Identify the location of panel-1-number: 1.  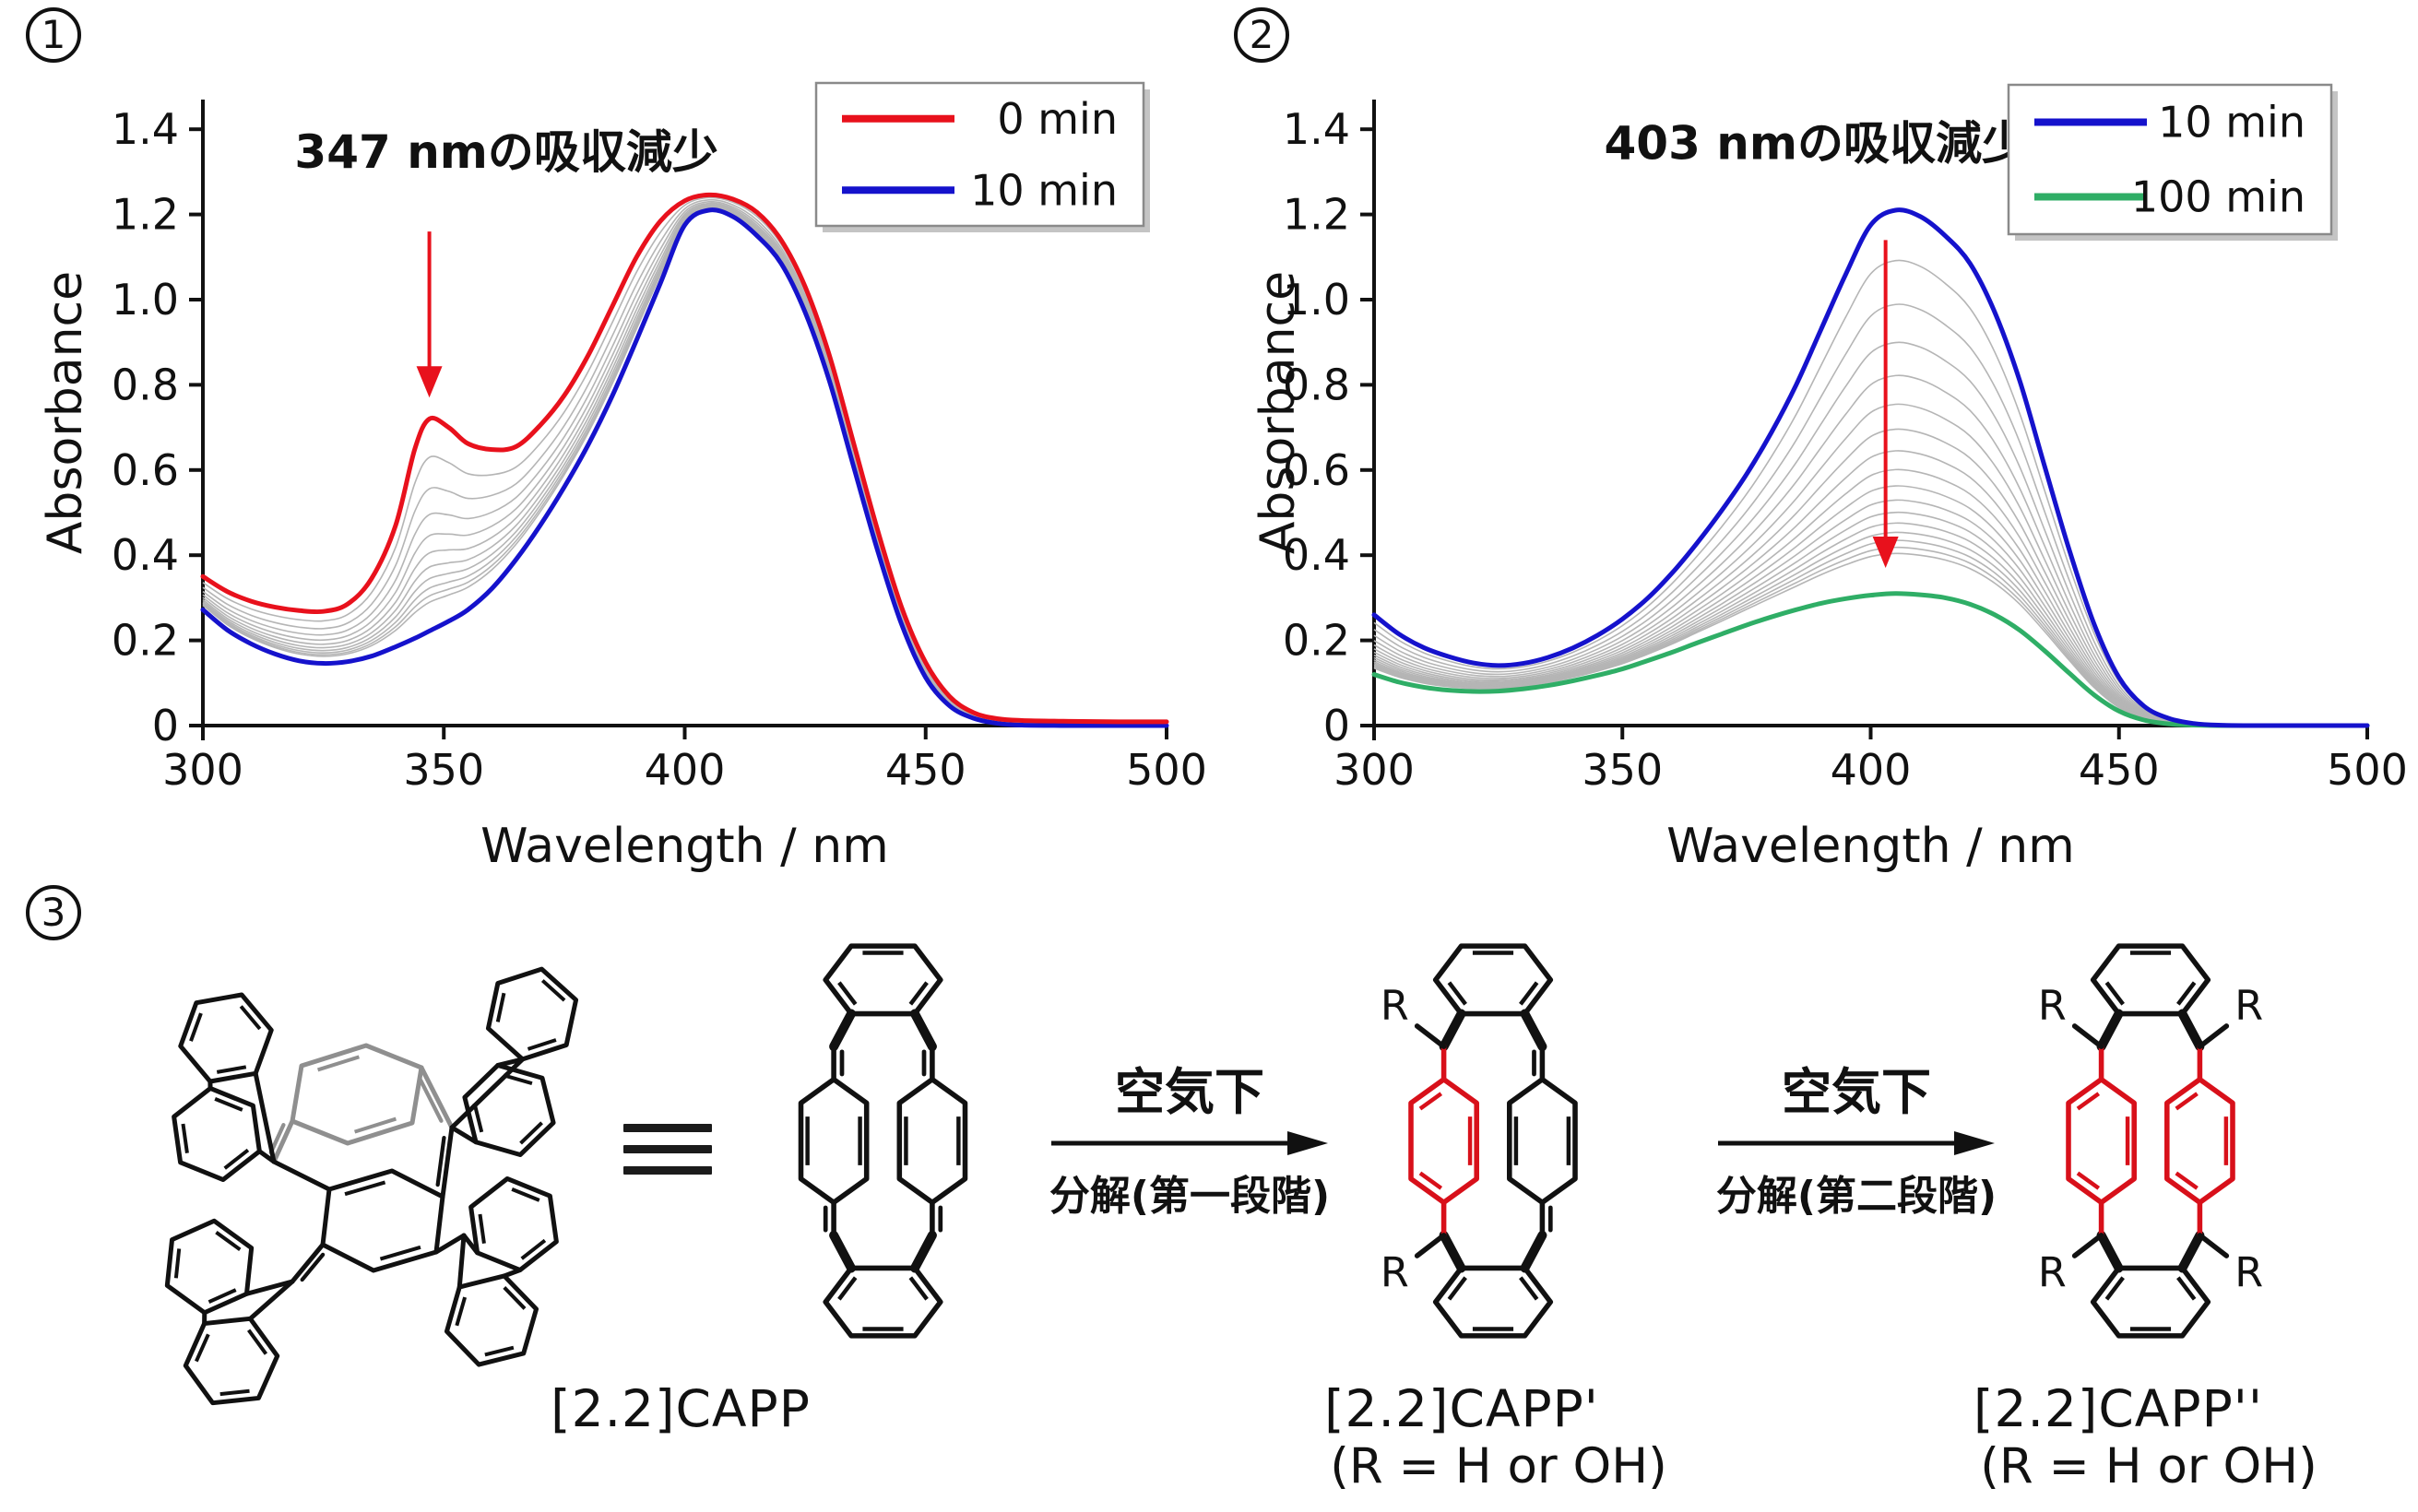
(53, 34).